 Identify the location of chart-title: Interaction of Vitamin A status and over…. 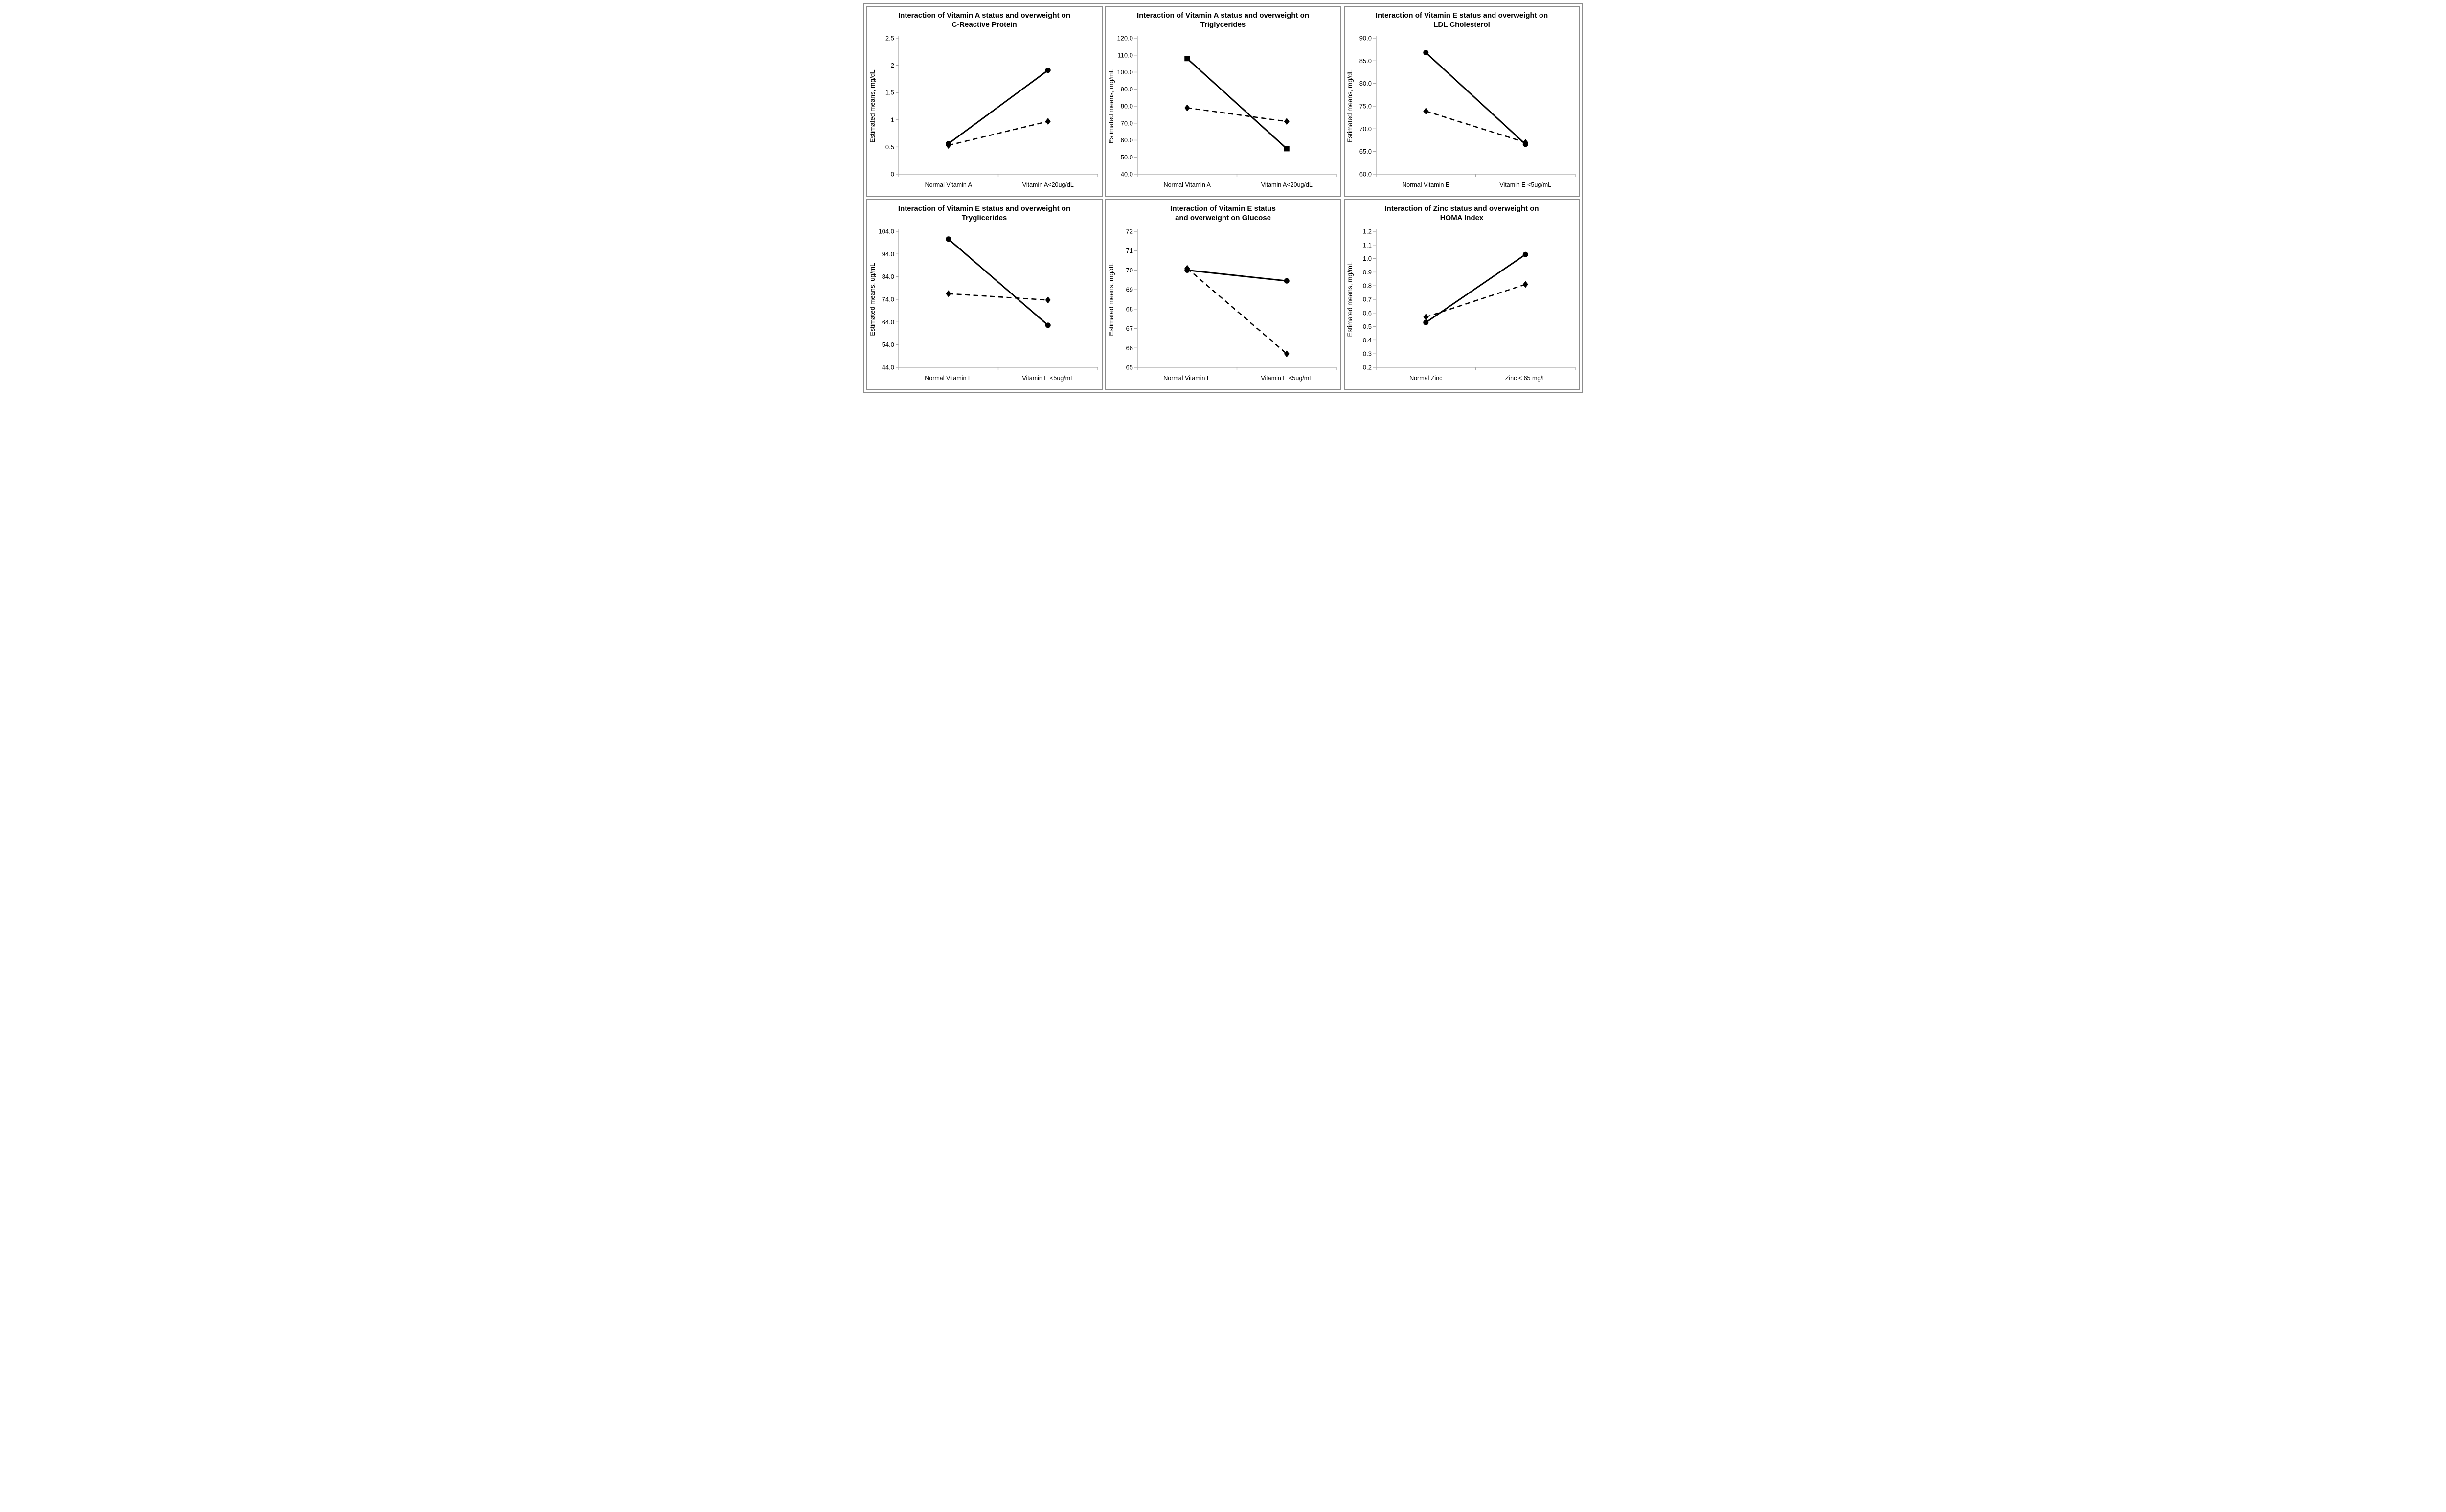
(984, 20).